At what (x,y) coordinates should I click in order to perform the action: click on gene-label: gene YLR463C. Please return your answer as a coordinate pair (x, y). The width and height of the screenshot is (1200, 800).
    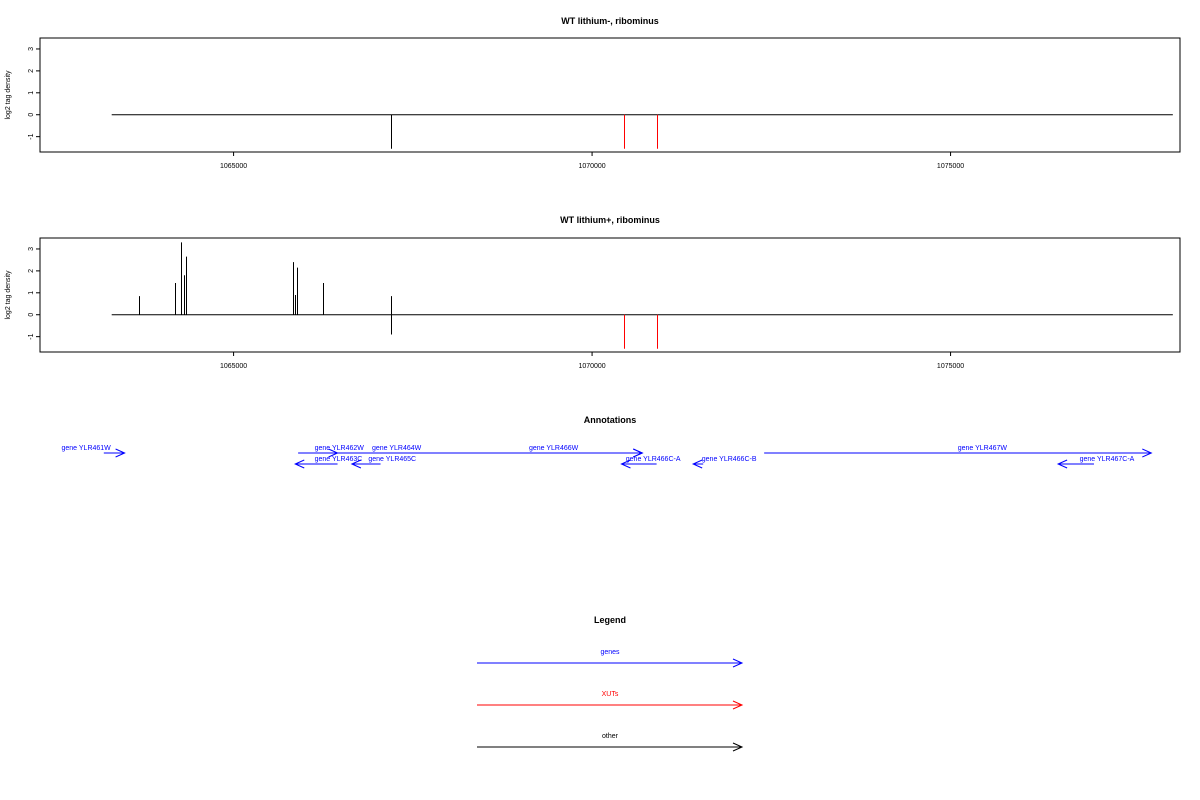
    Looking at the image, I should click on (339, 459).